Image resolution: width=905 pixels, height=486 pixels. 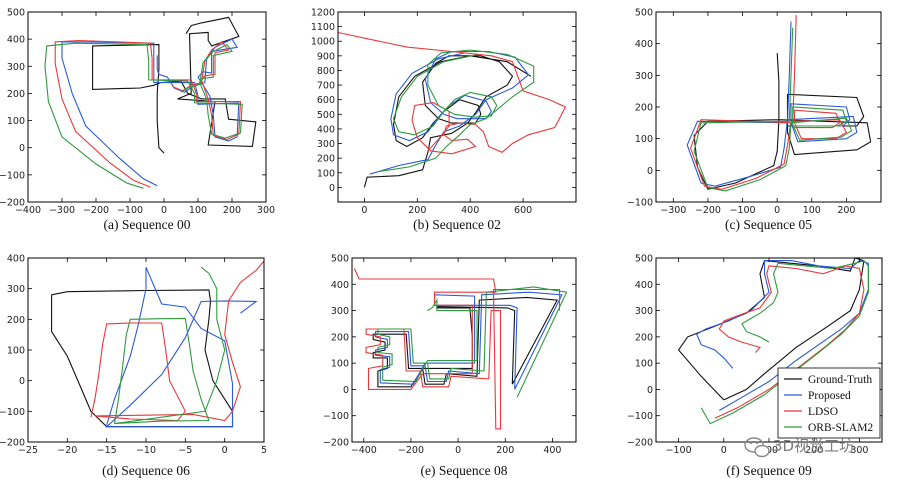 I want to click on x-tick-label: −15, so click(x=107, y=450).